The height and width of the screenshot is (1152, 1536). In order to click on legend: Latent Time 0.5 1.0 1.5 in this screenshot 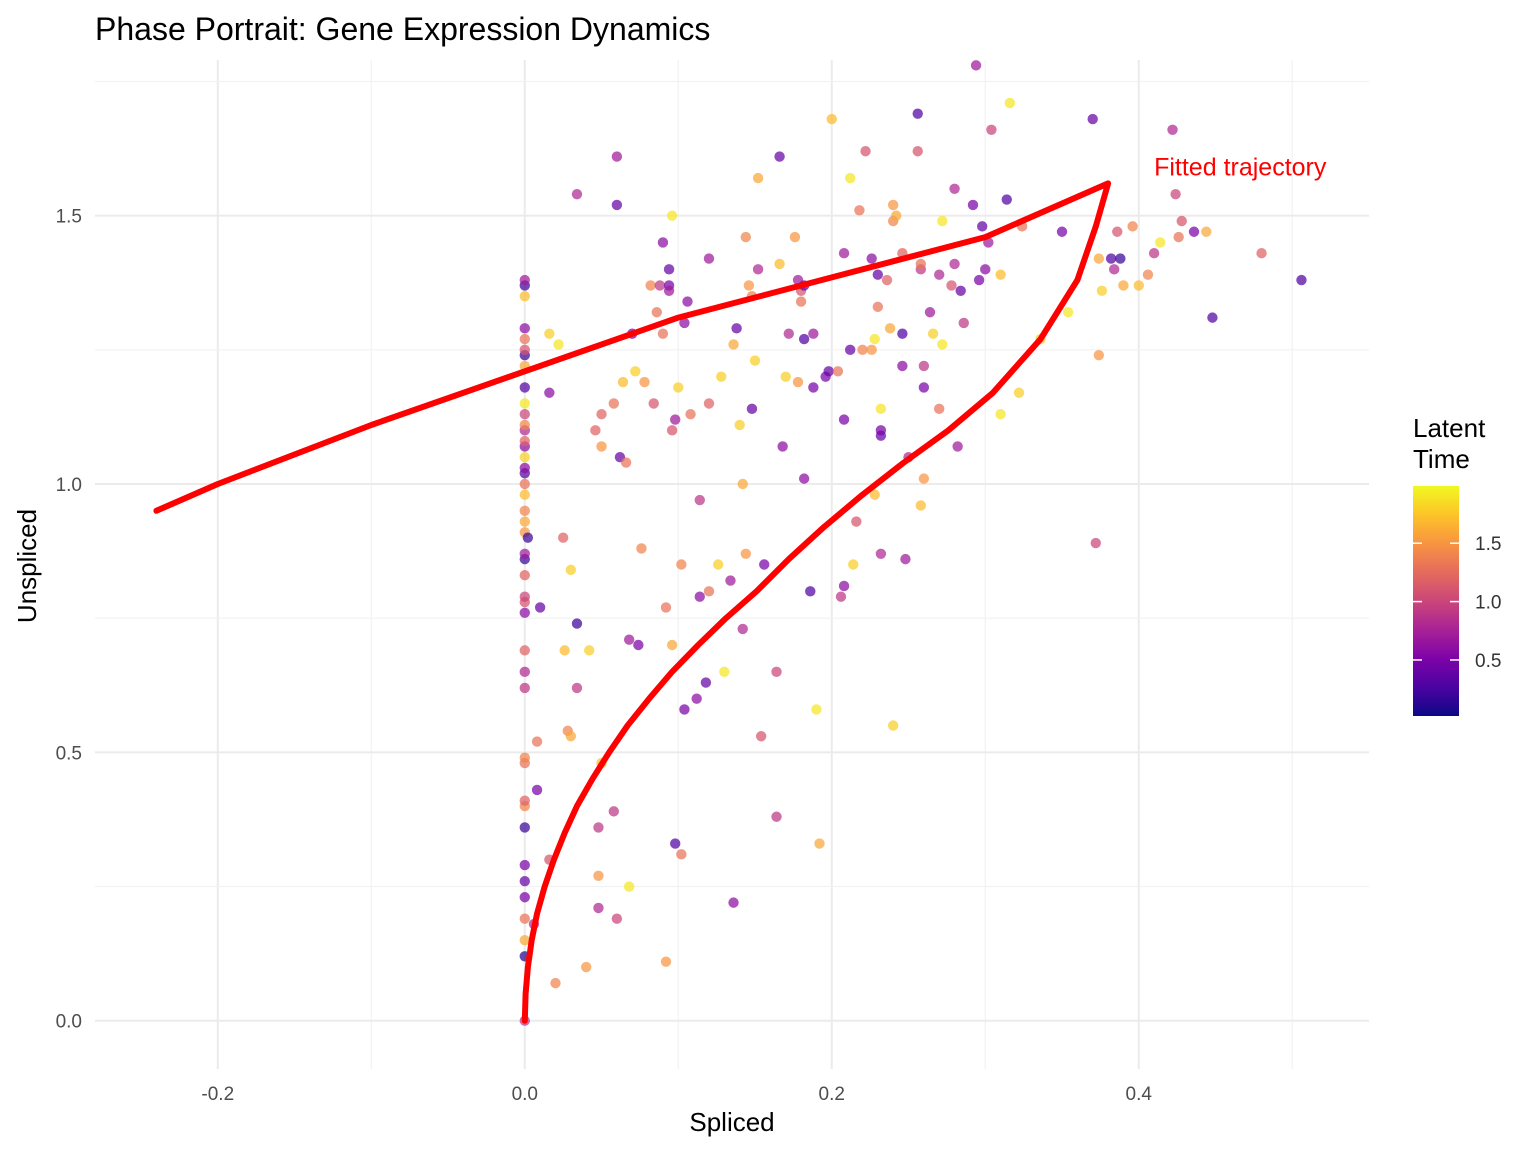, I will do `click(1457, 564)`.